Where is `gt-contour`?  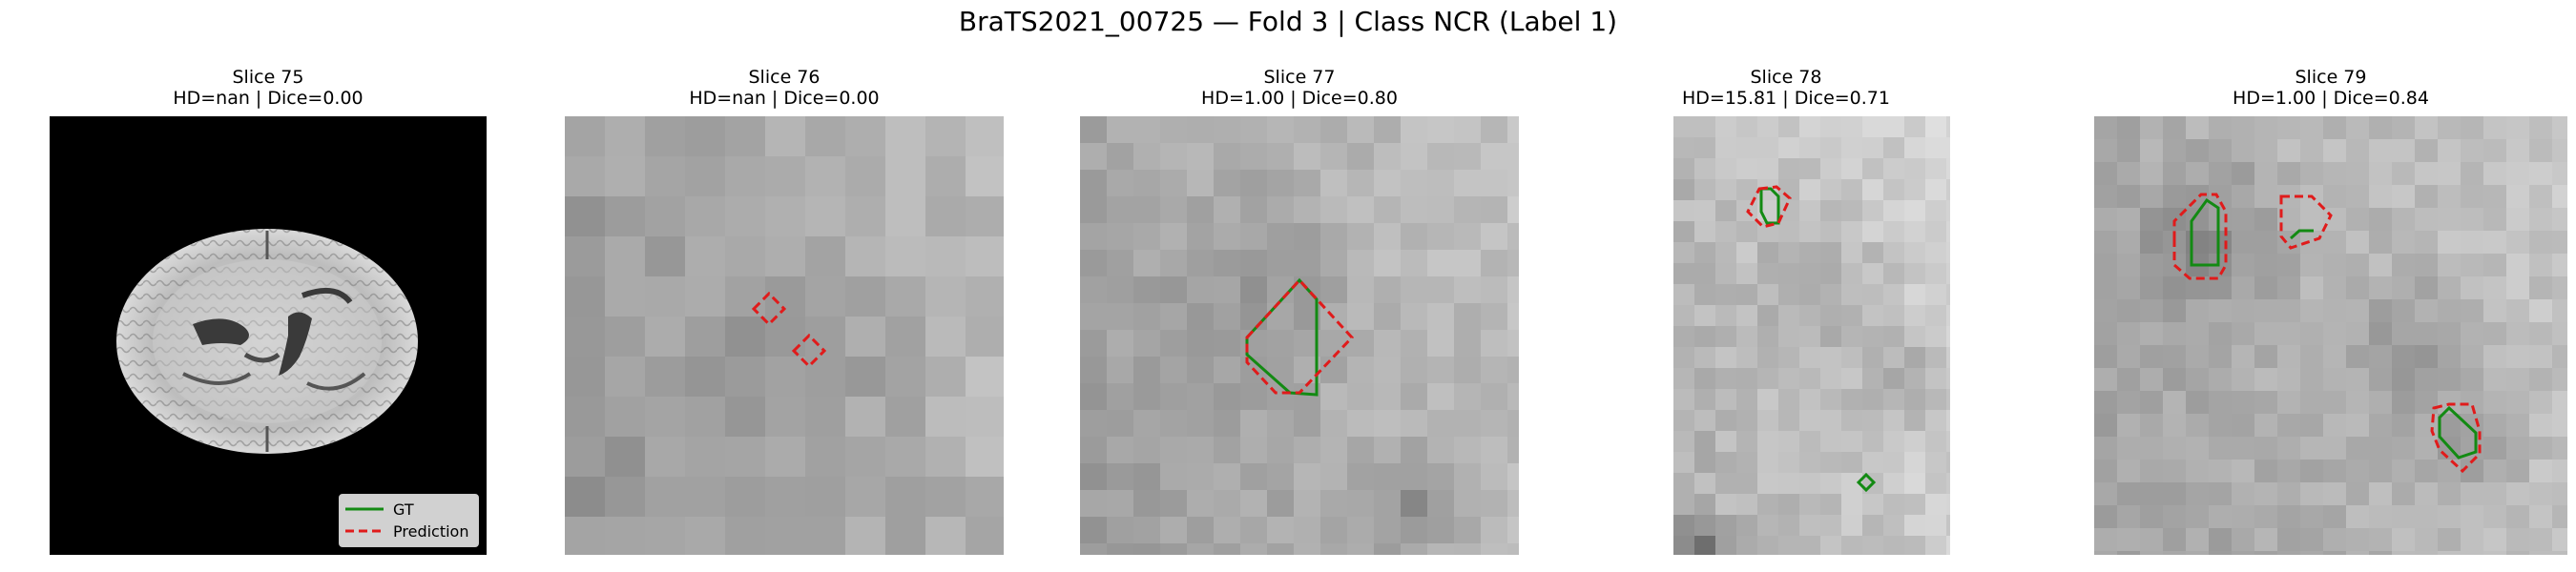 gt-contour is located at coordinates (1818, 340).